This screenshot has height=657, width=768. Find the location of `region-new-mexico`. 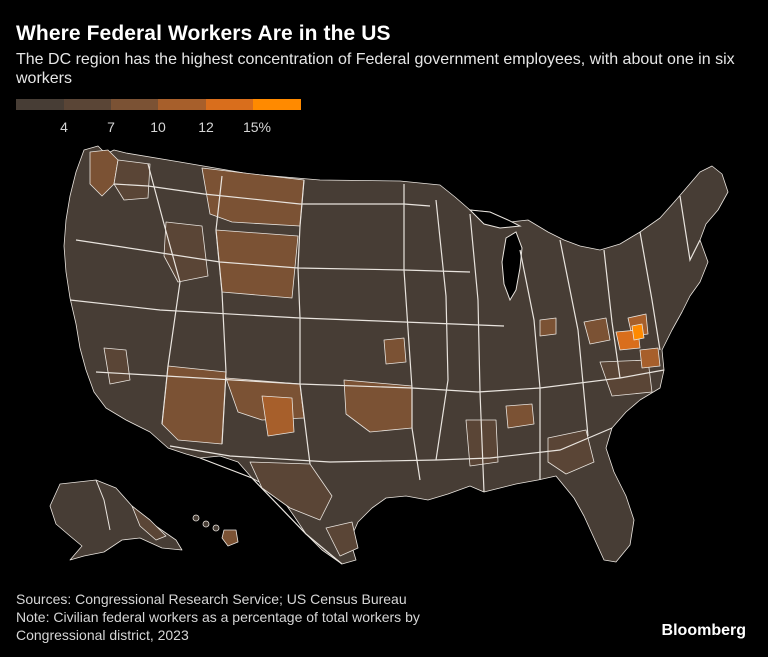

region-new-mexico is located at coordinates (194, 405).